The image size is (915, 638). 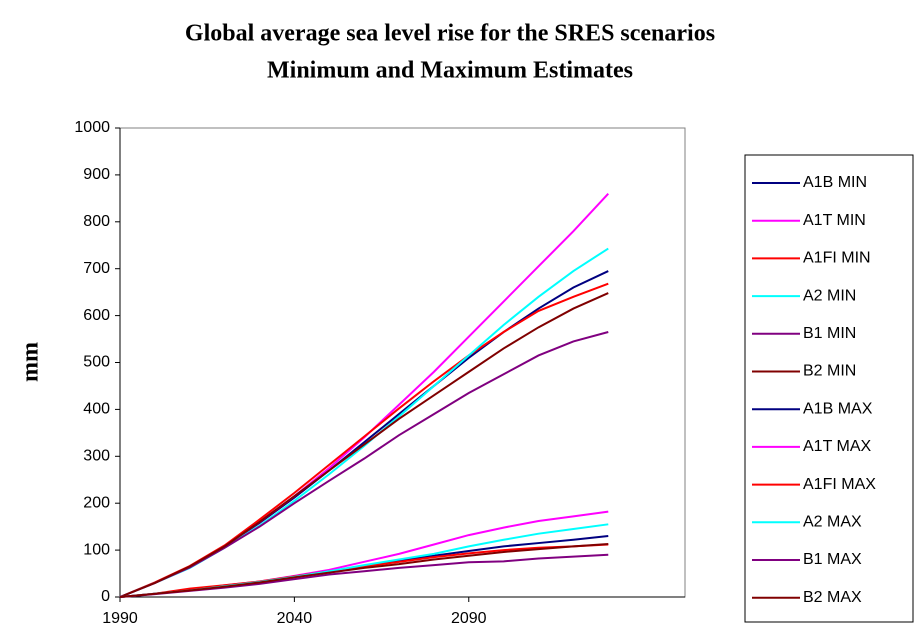 I want to click on legend-label: B2 MAX, so click(x=832, y=597).